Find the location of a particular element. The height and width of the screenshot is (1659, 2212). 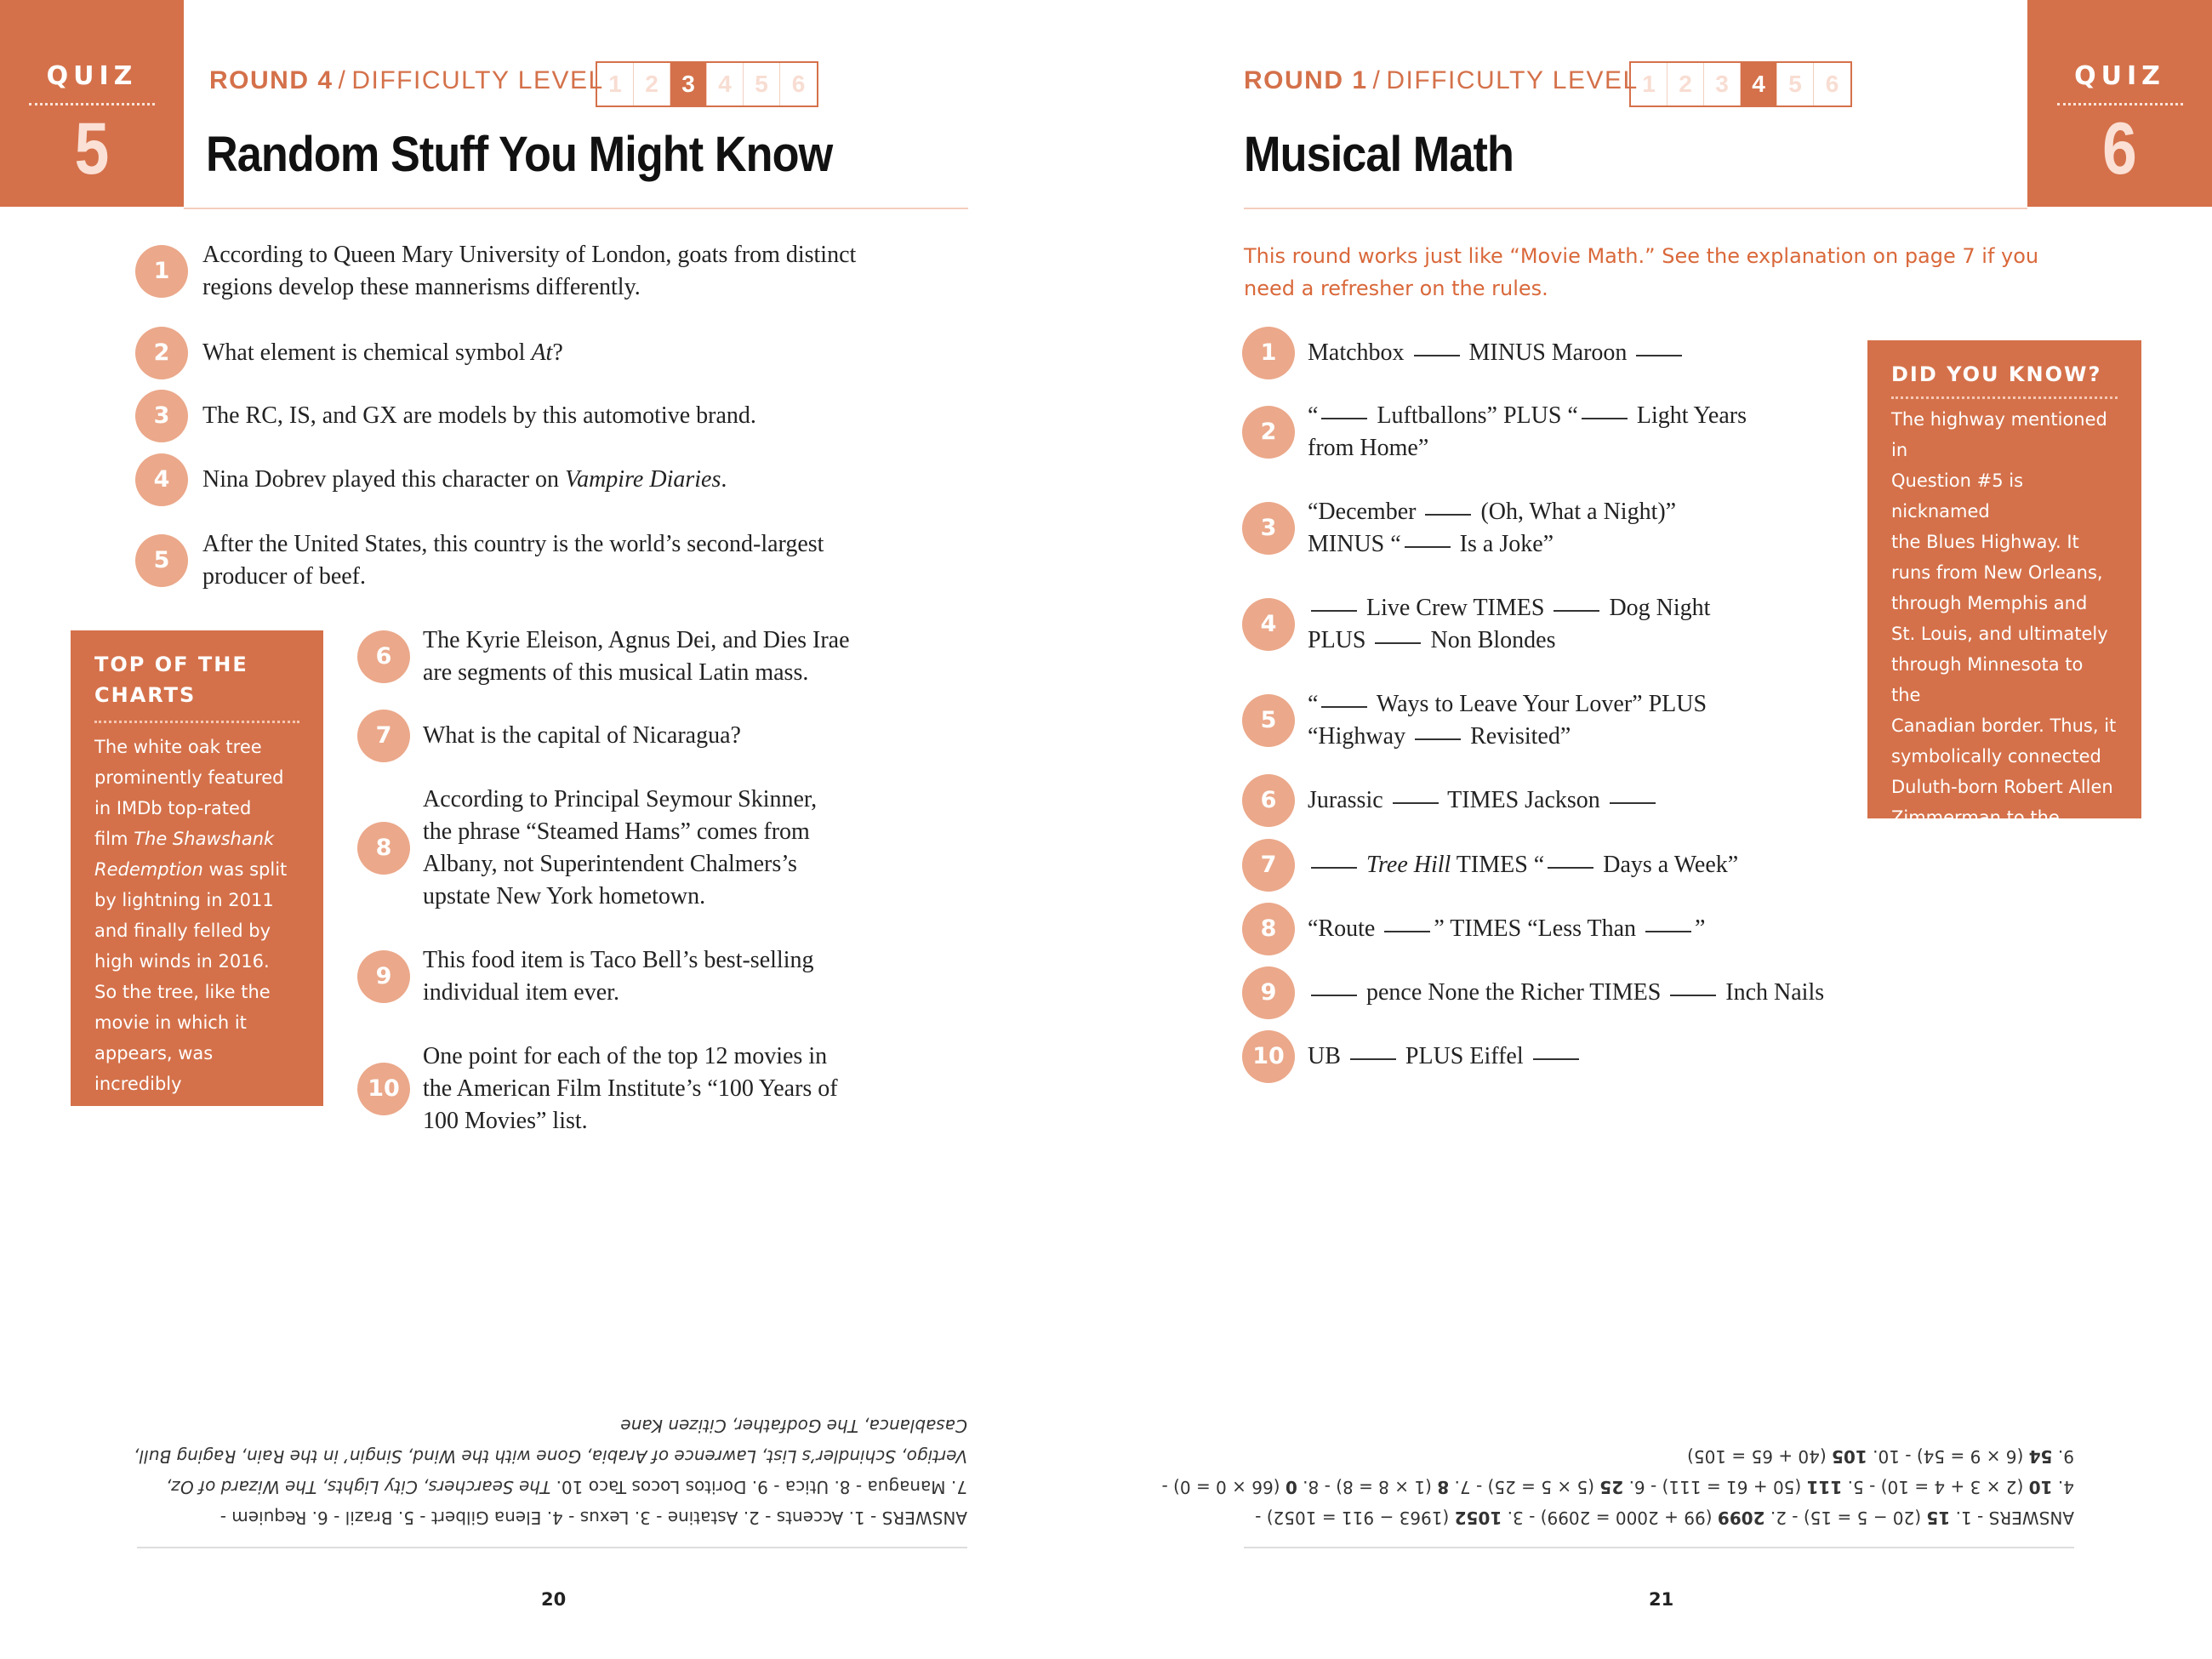

question-text: Matchbox MINUS Maroon is located at coordinates (1496, 353).